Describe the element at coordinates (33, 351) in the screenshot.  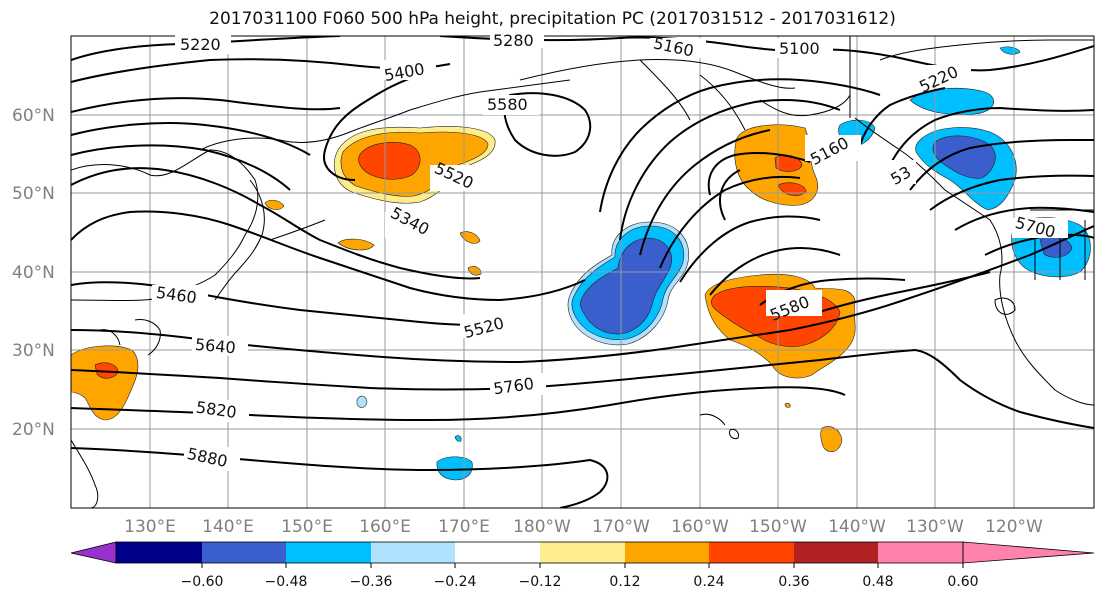
I see `lat-label: 30°N` at that location.